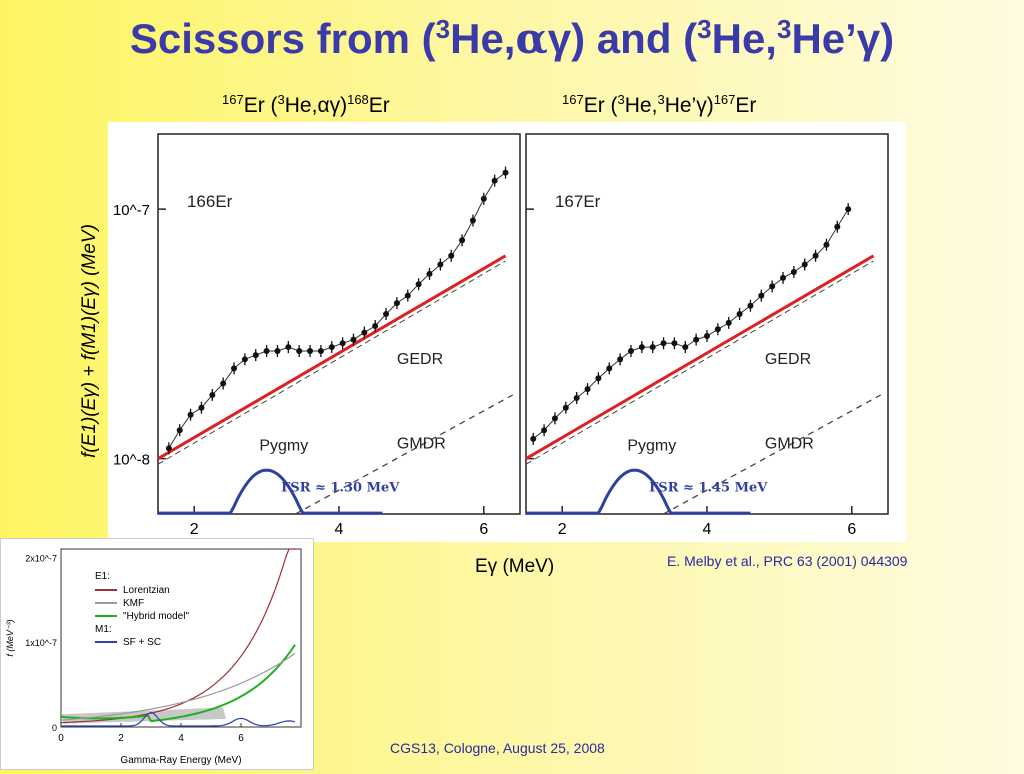  I want to click on inset-legend-label: "Hybrid model", so click(156, 616).